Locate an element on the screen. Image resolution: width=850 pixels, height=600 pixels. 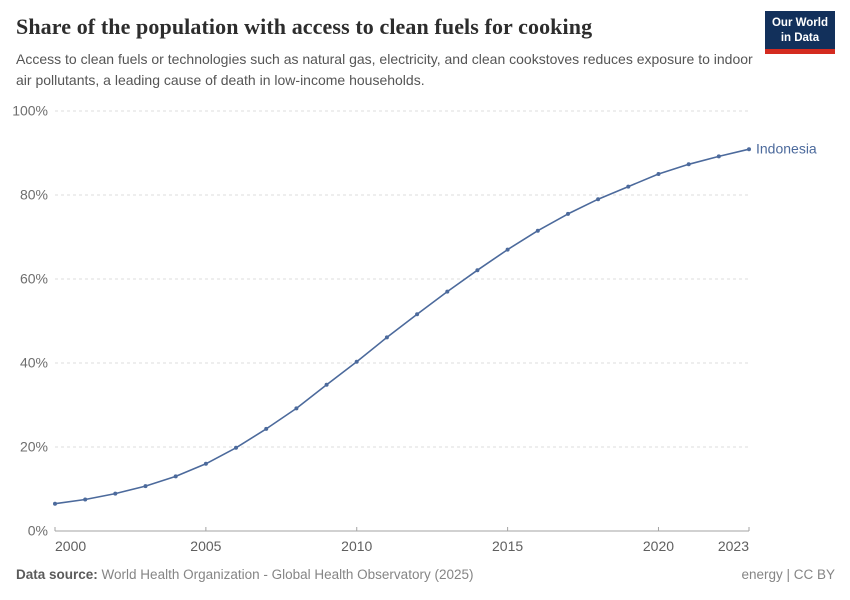
y-tick-label: 100% is located at coordinates (30, 111).